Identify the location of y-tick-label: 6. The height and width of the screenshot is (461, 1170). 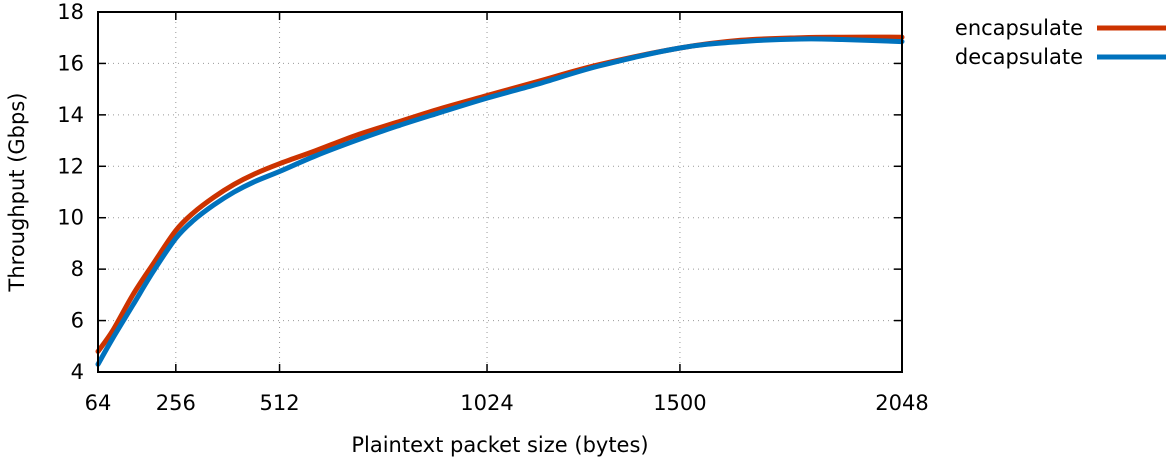
(77, 321).